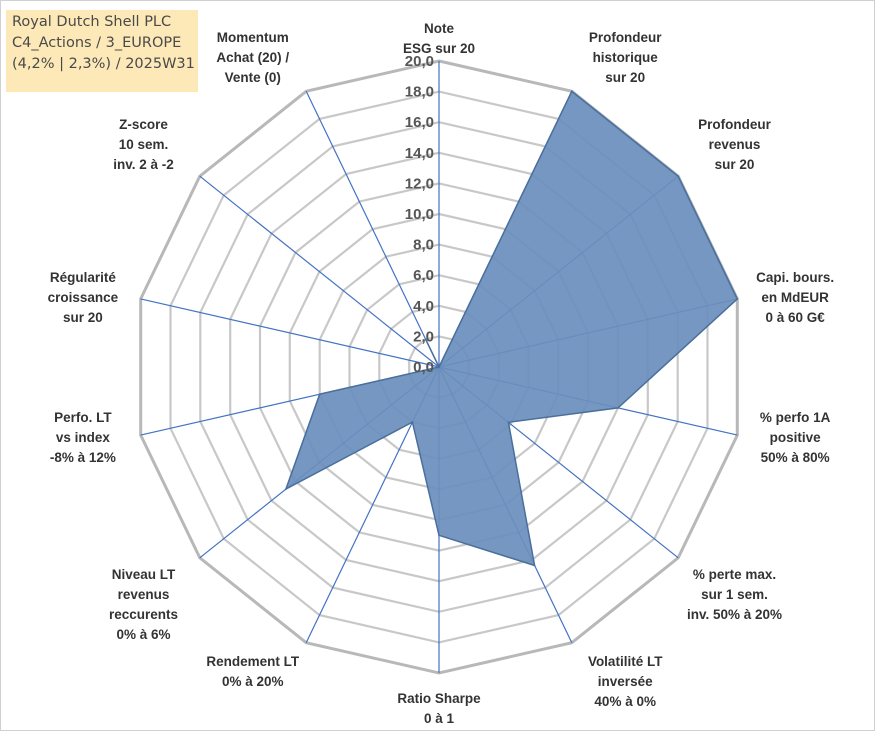  What do you see at coordinates (253, 671) in the screenshot?
I see `axis-label-9: Rendement LT 0% à 20%` at bounding box center [253, 671].